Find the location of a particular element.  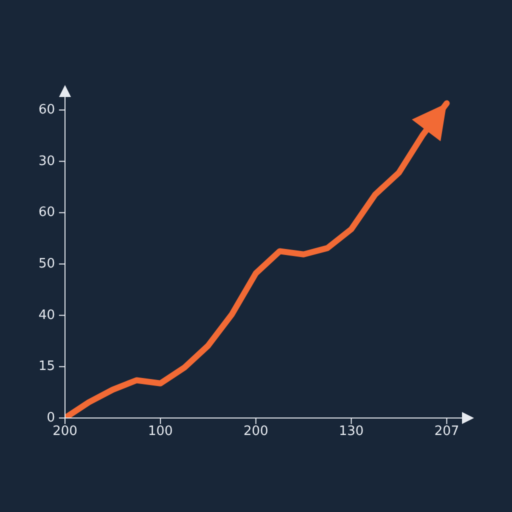

x-tick-label: 100 is located at coordinates (160, 432).